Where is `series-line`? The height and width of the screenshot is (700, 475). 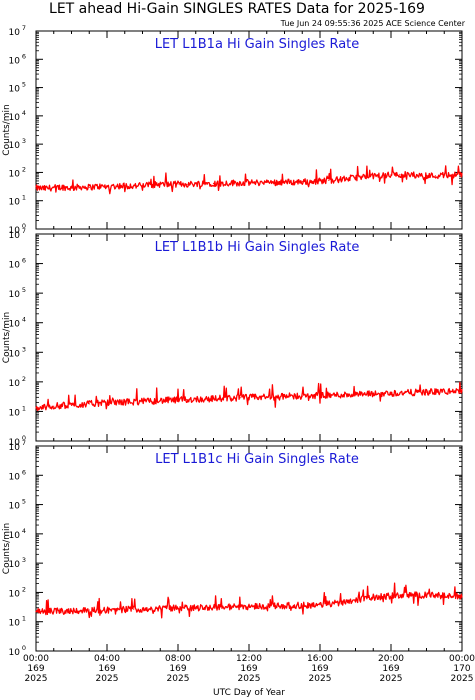 series-line is located at coordinates (249, 396).